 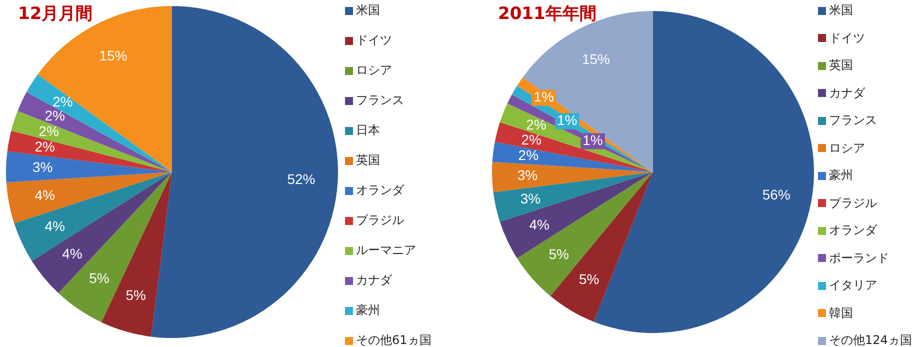 I want to click on legend-label: イタリア, so click(x=853, y=285).